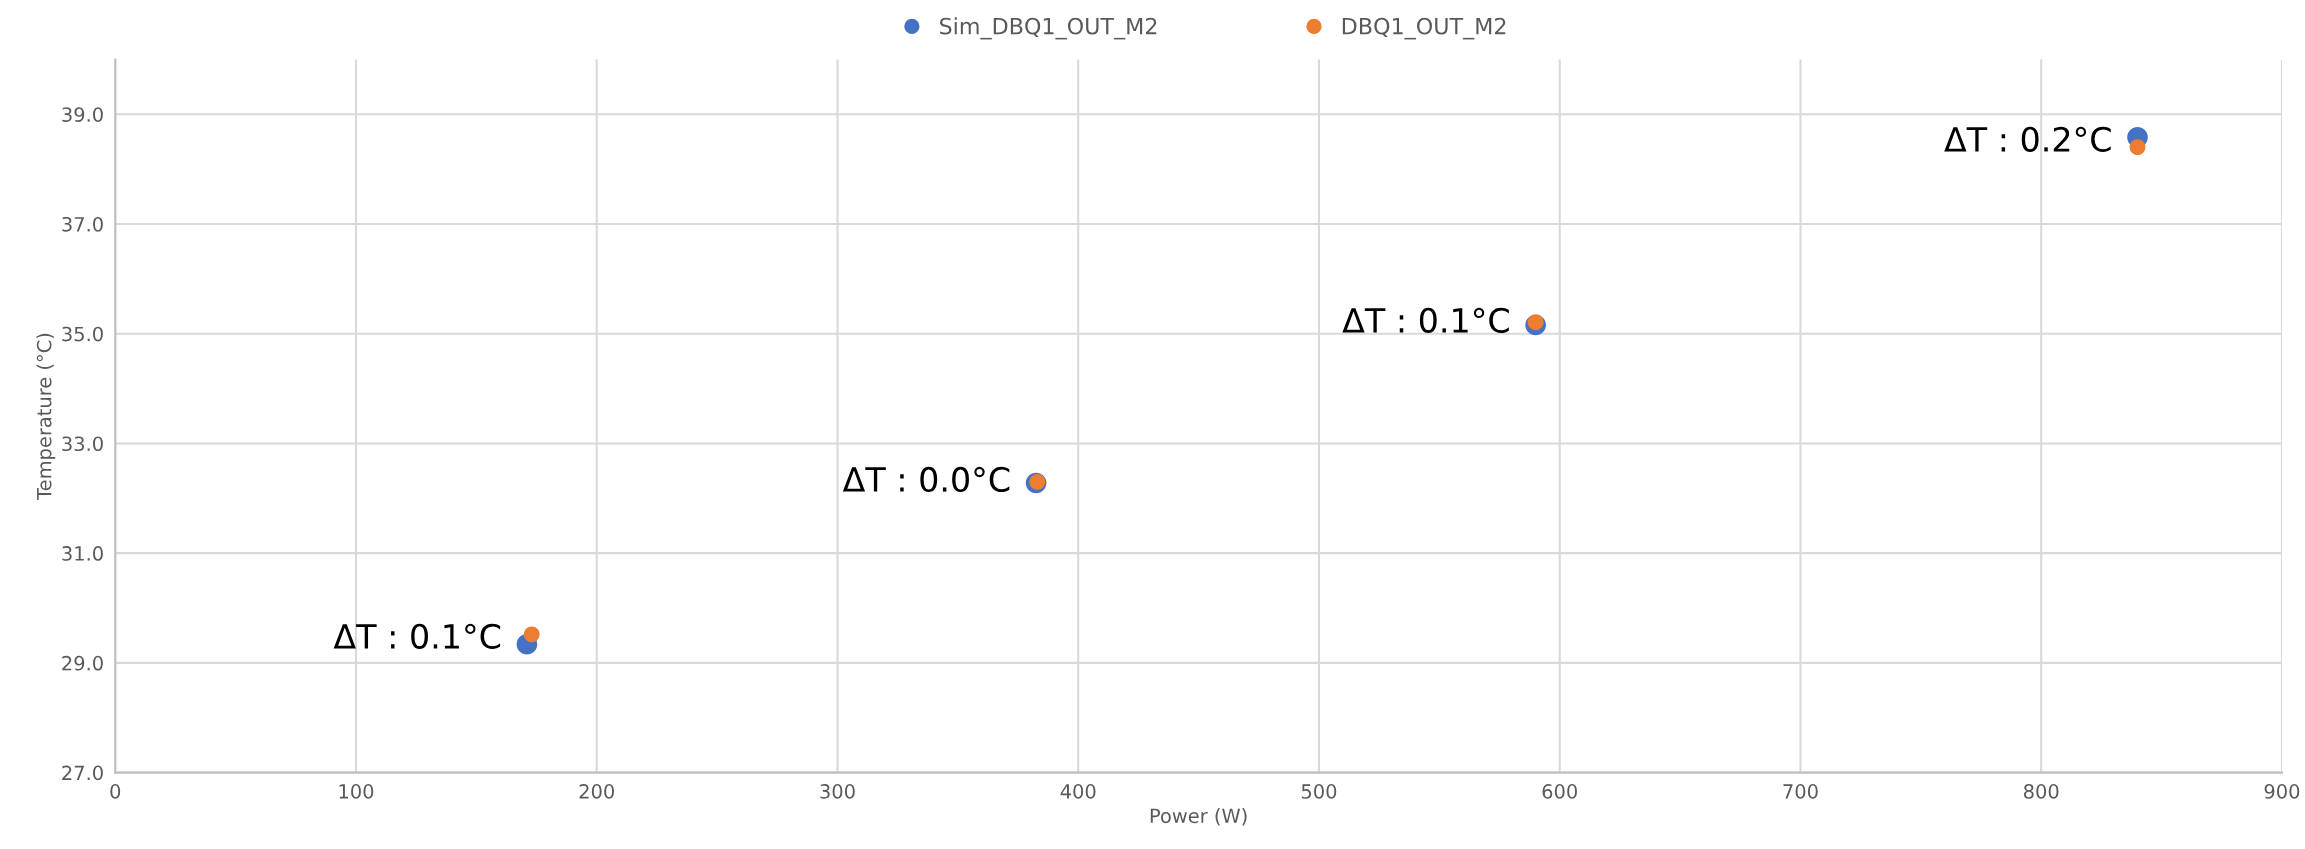  Describe the element at coordinates (82, 114) in the screenshot. I see `y-tick-label: 39.0` at that location.